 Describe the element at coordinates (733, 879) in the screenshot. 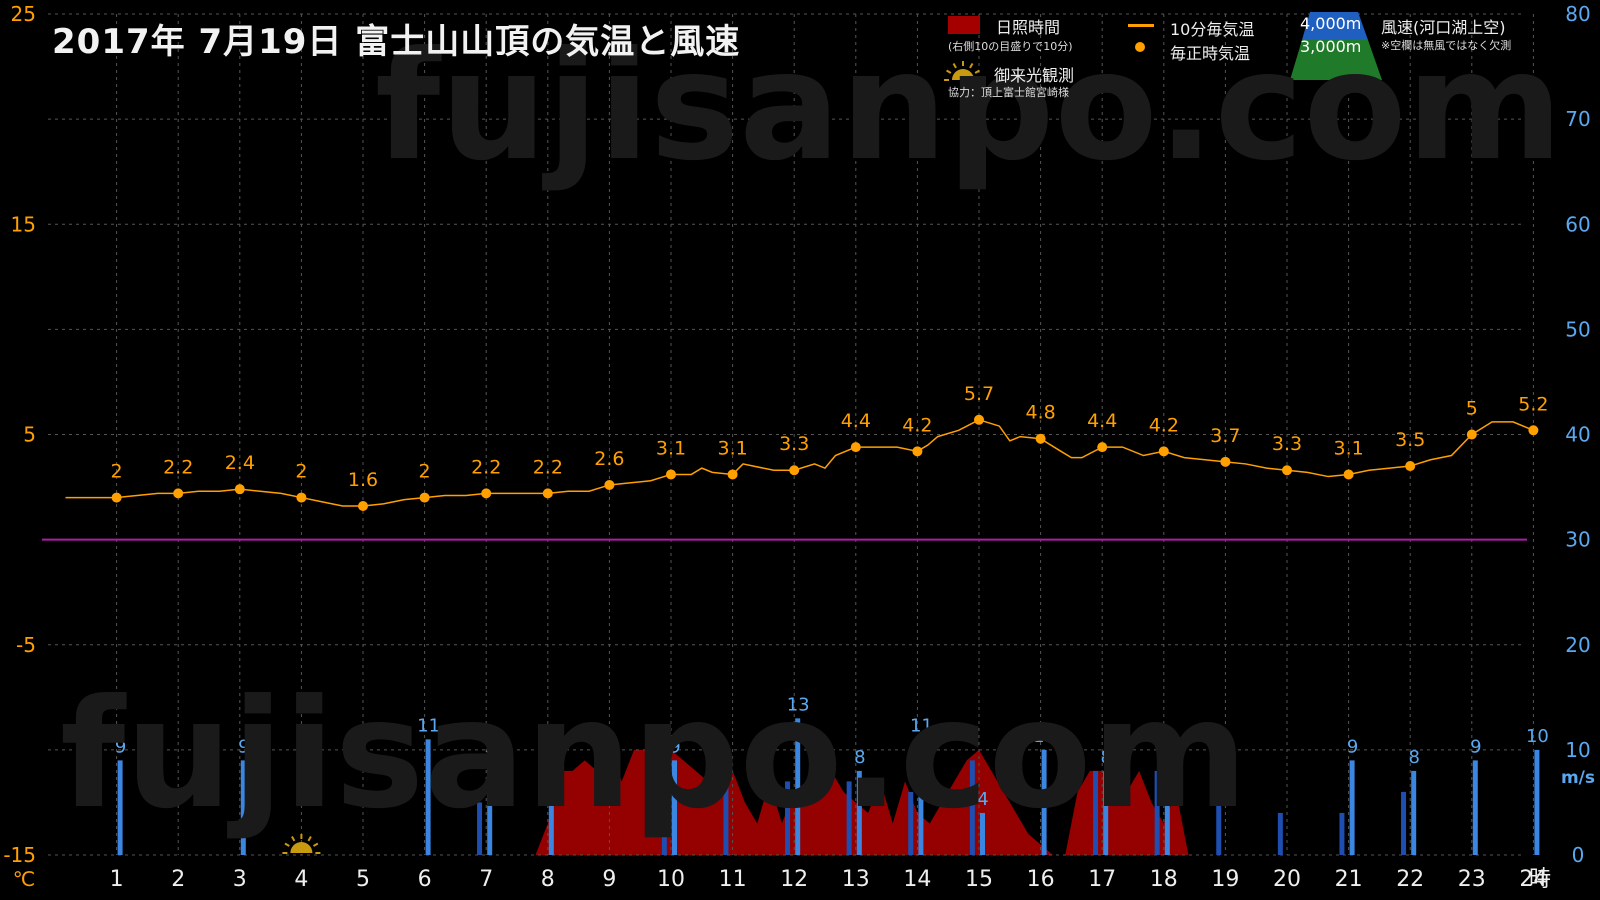

I see `x-tick-label: 11` at that location.